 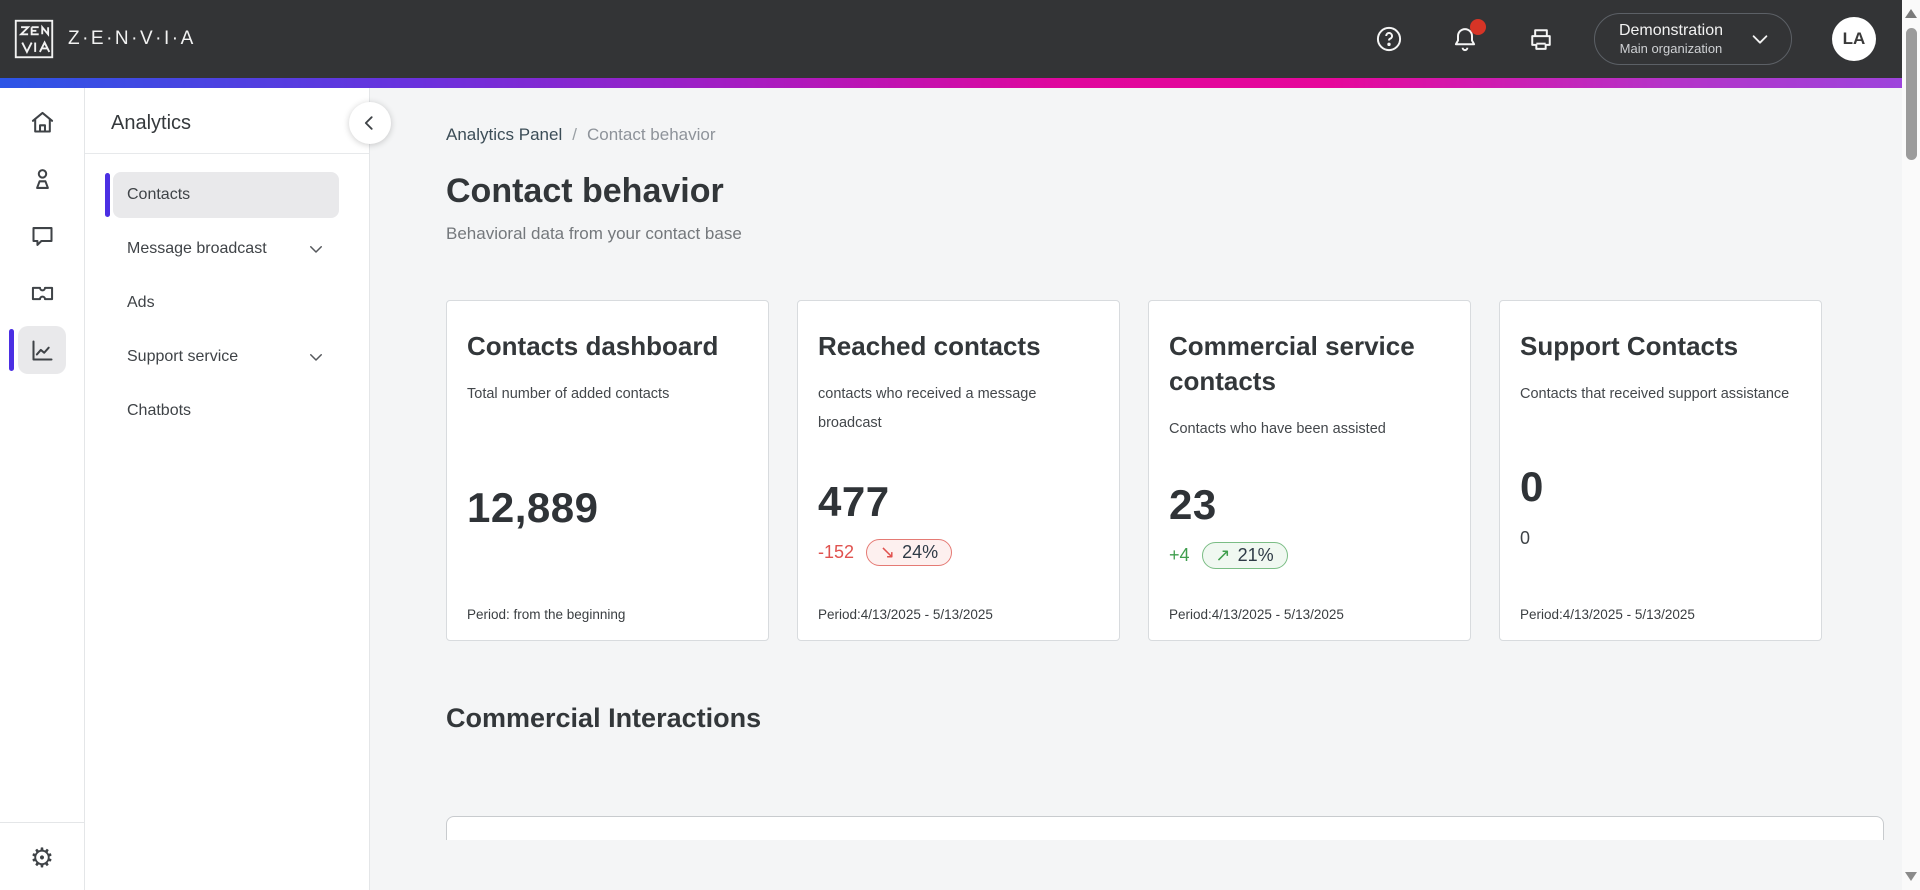 I want to click on sidebar-item-label: Chatbots, so click(x=159, y=410).